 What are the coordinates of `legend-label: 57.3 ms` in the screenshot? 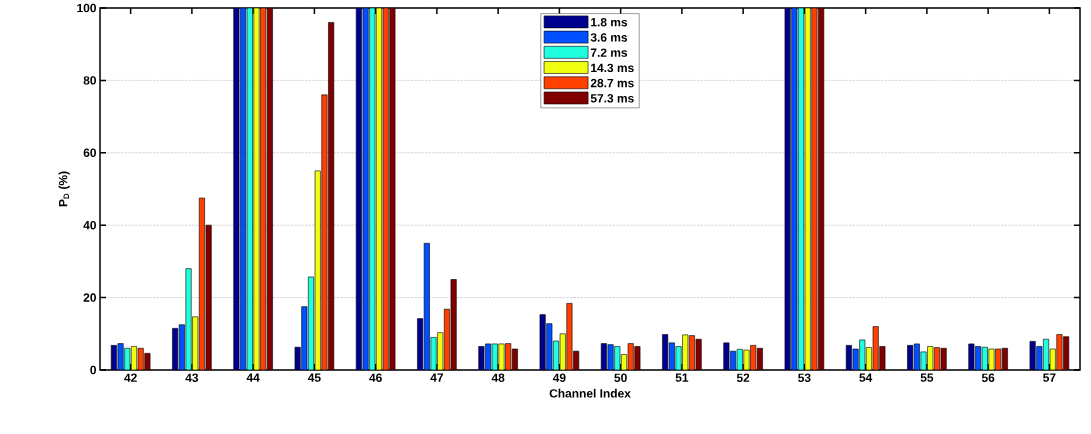 It's located at (612, 98).